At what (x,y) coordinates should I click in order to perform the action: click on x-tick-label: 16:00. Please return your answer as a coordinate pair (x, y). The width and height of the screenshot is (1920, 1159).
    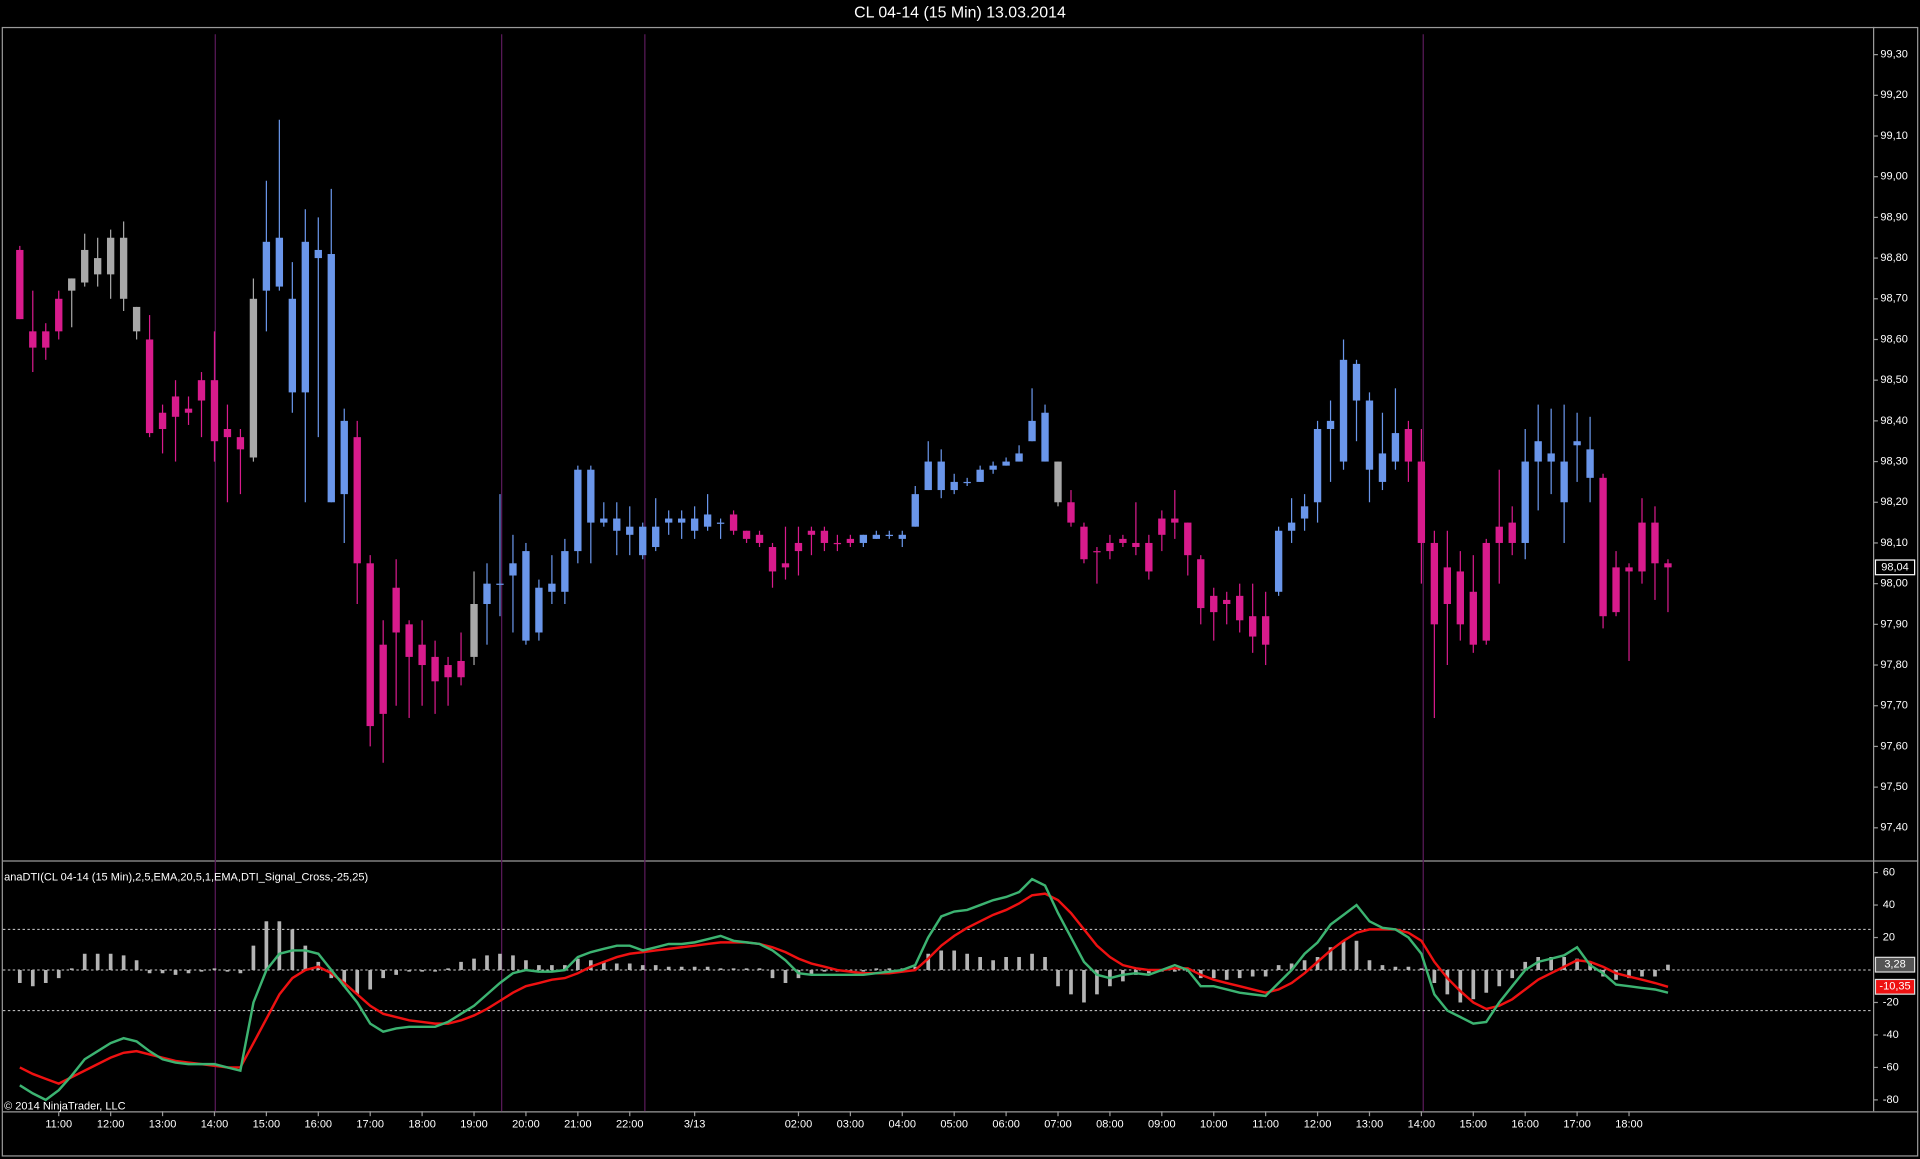
    Looking at the image, I should click on (1525, 1125).